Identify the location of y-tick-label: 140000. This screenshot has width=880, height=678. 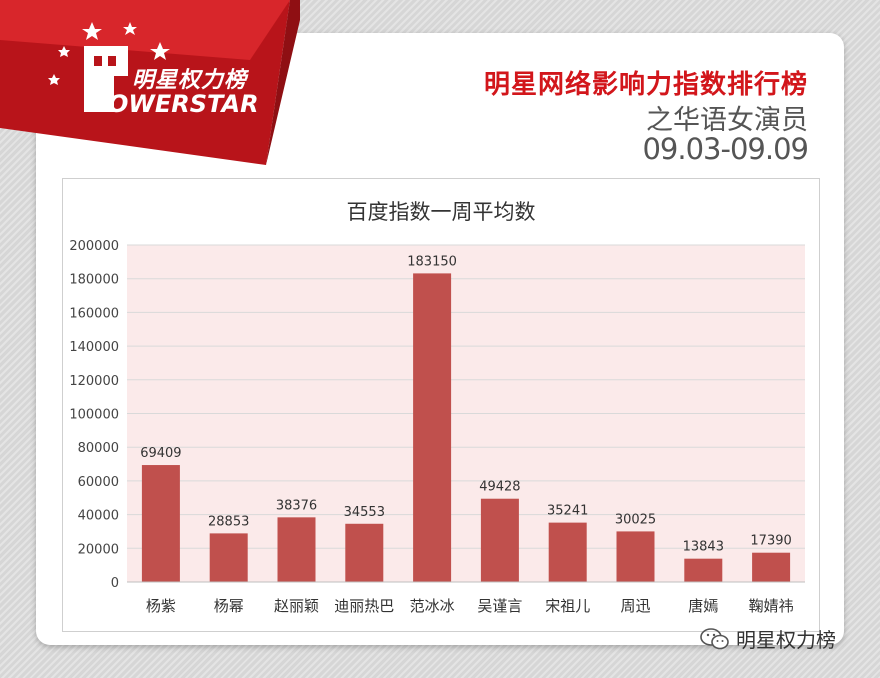
(94, 347).